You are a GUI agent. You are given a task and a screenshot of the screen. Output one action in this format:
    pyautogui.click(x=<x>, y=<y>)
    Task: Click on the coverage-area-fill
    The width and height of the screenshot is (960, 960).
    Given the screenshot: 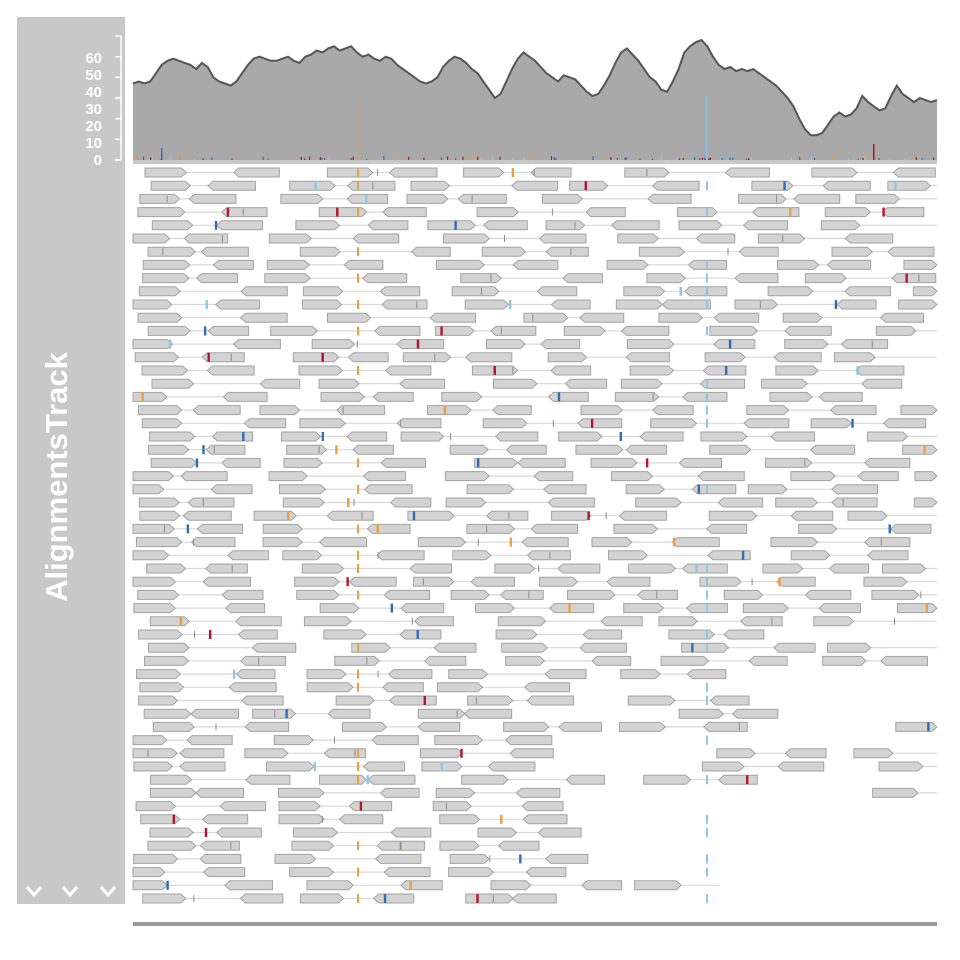 What is the action you would take?
    pyautogui.click(x=535, y=100)
    